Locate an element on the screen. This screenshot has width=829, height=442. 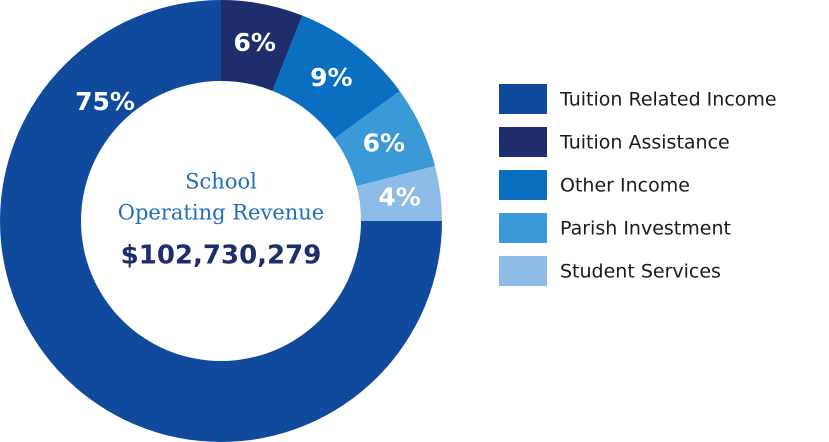
legend-label: Tuition Related Income is located at coordinates (668, 100).